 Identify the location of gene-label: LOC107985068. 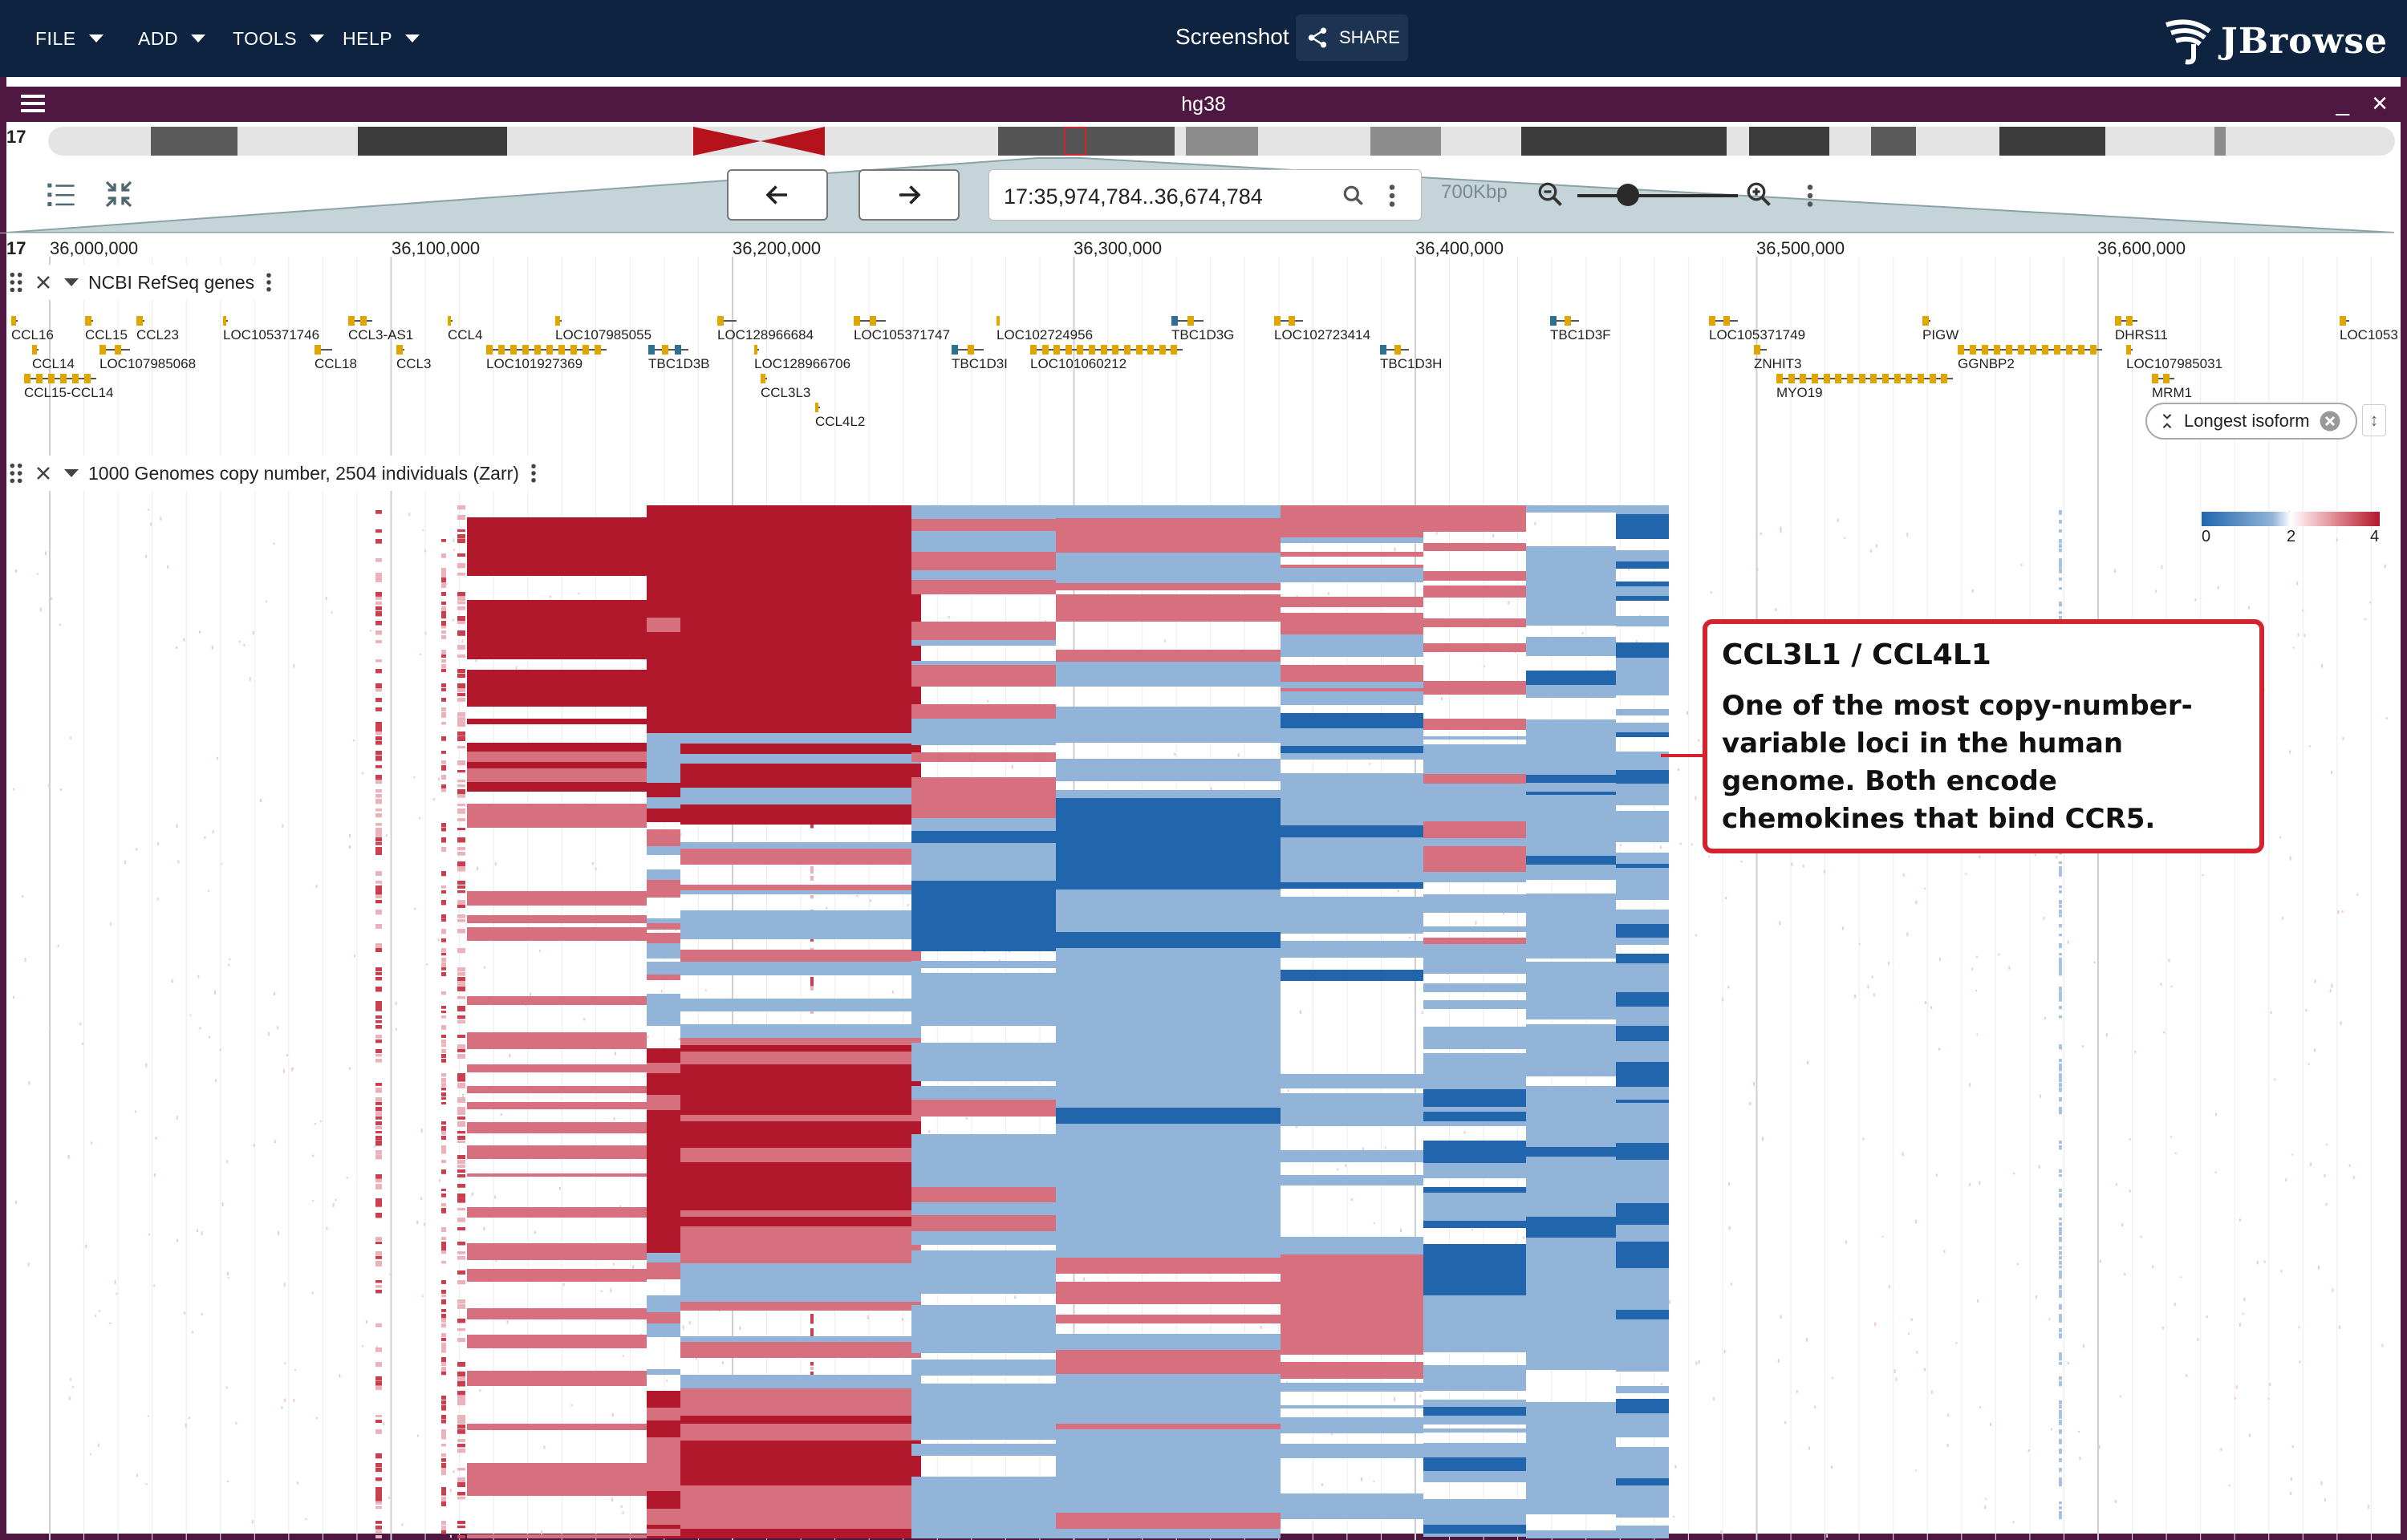
(148, 364).